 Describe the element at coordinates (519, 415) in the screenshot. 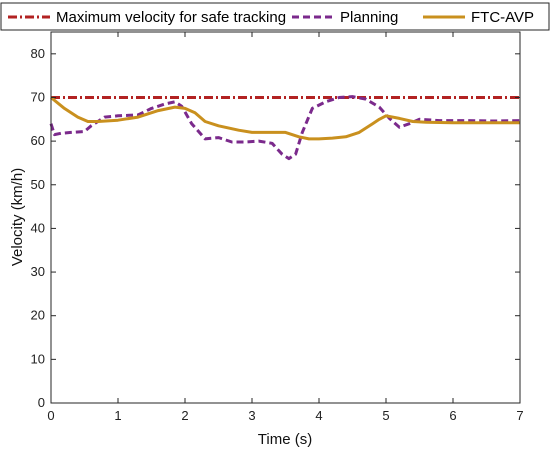

I see `x-tick-label: 7` at that location.